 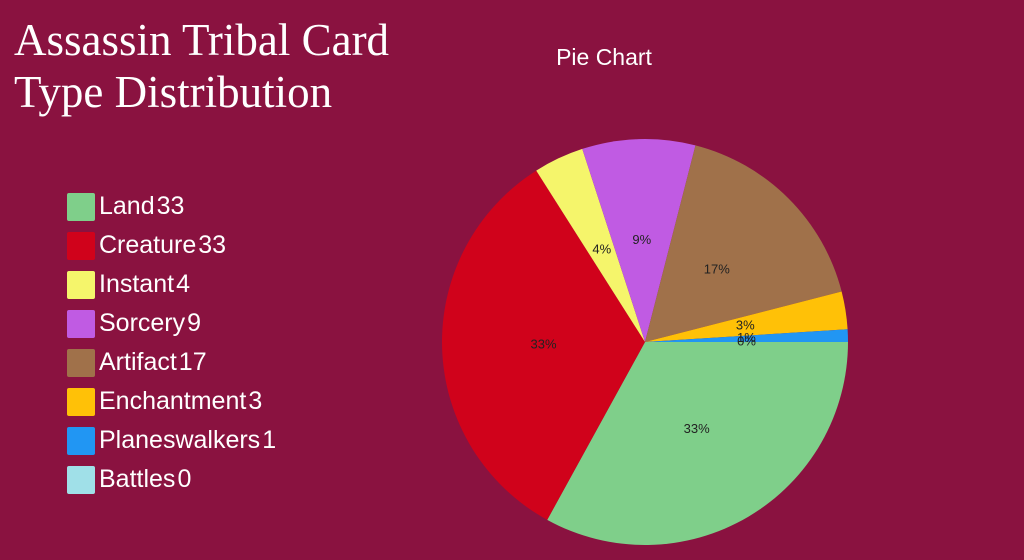 What do you see at coordinates (269, 440) in the screenshot?
I see `legend-value: 1` at bounding box center [269, 440].